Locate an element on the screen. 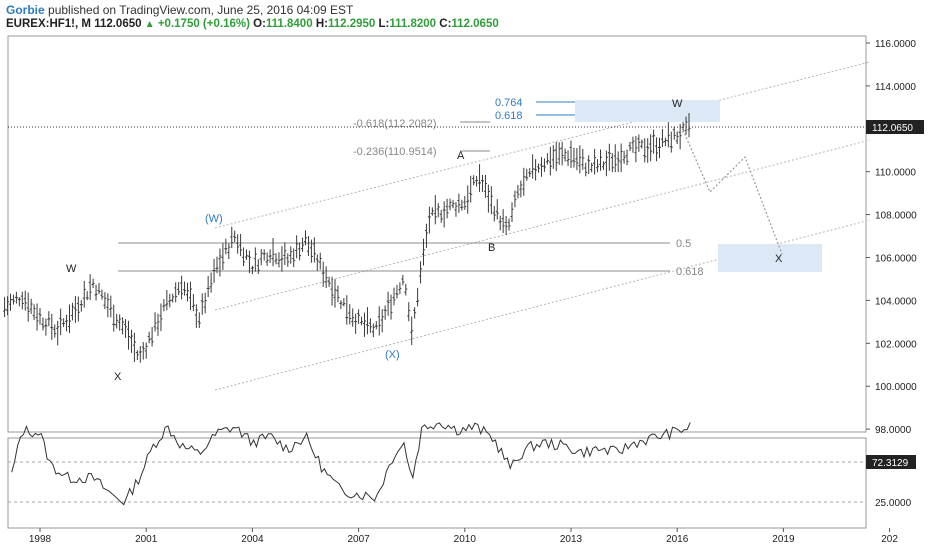  open-label: O: is located at coordinates (259, 24).